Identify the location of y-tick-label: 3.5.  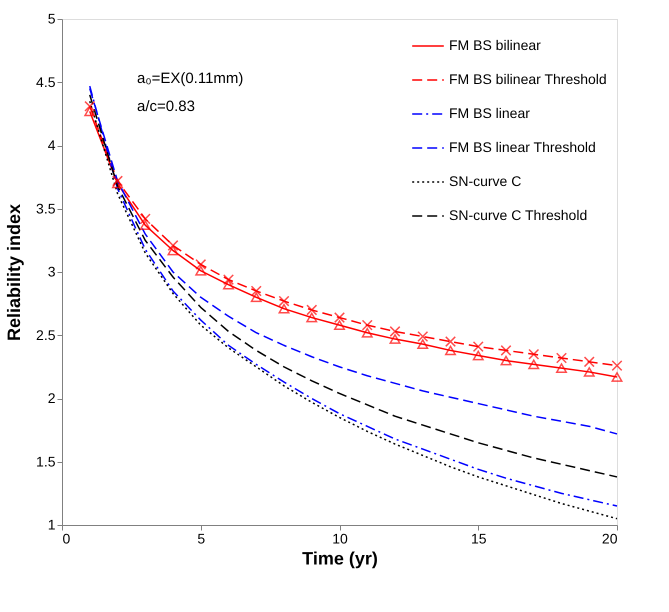
(46, 208).